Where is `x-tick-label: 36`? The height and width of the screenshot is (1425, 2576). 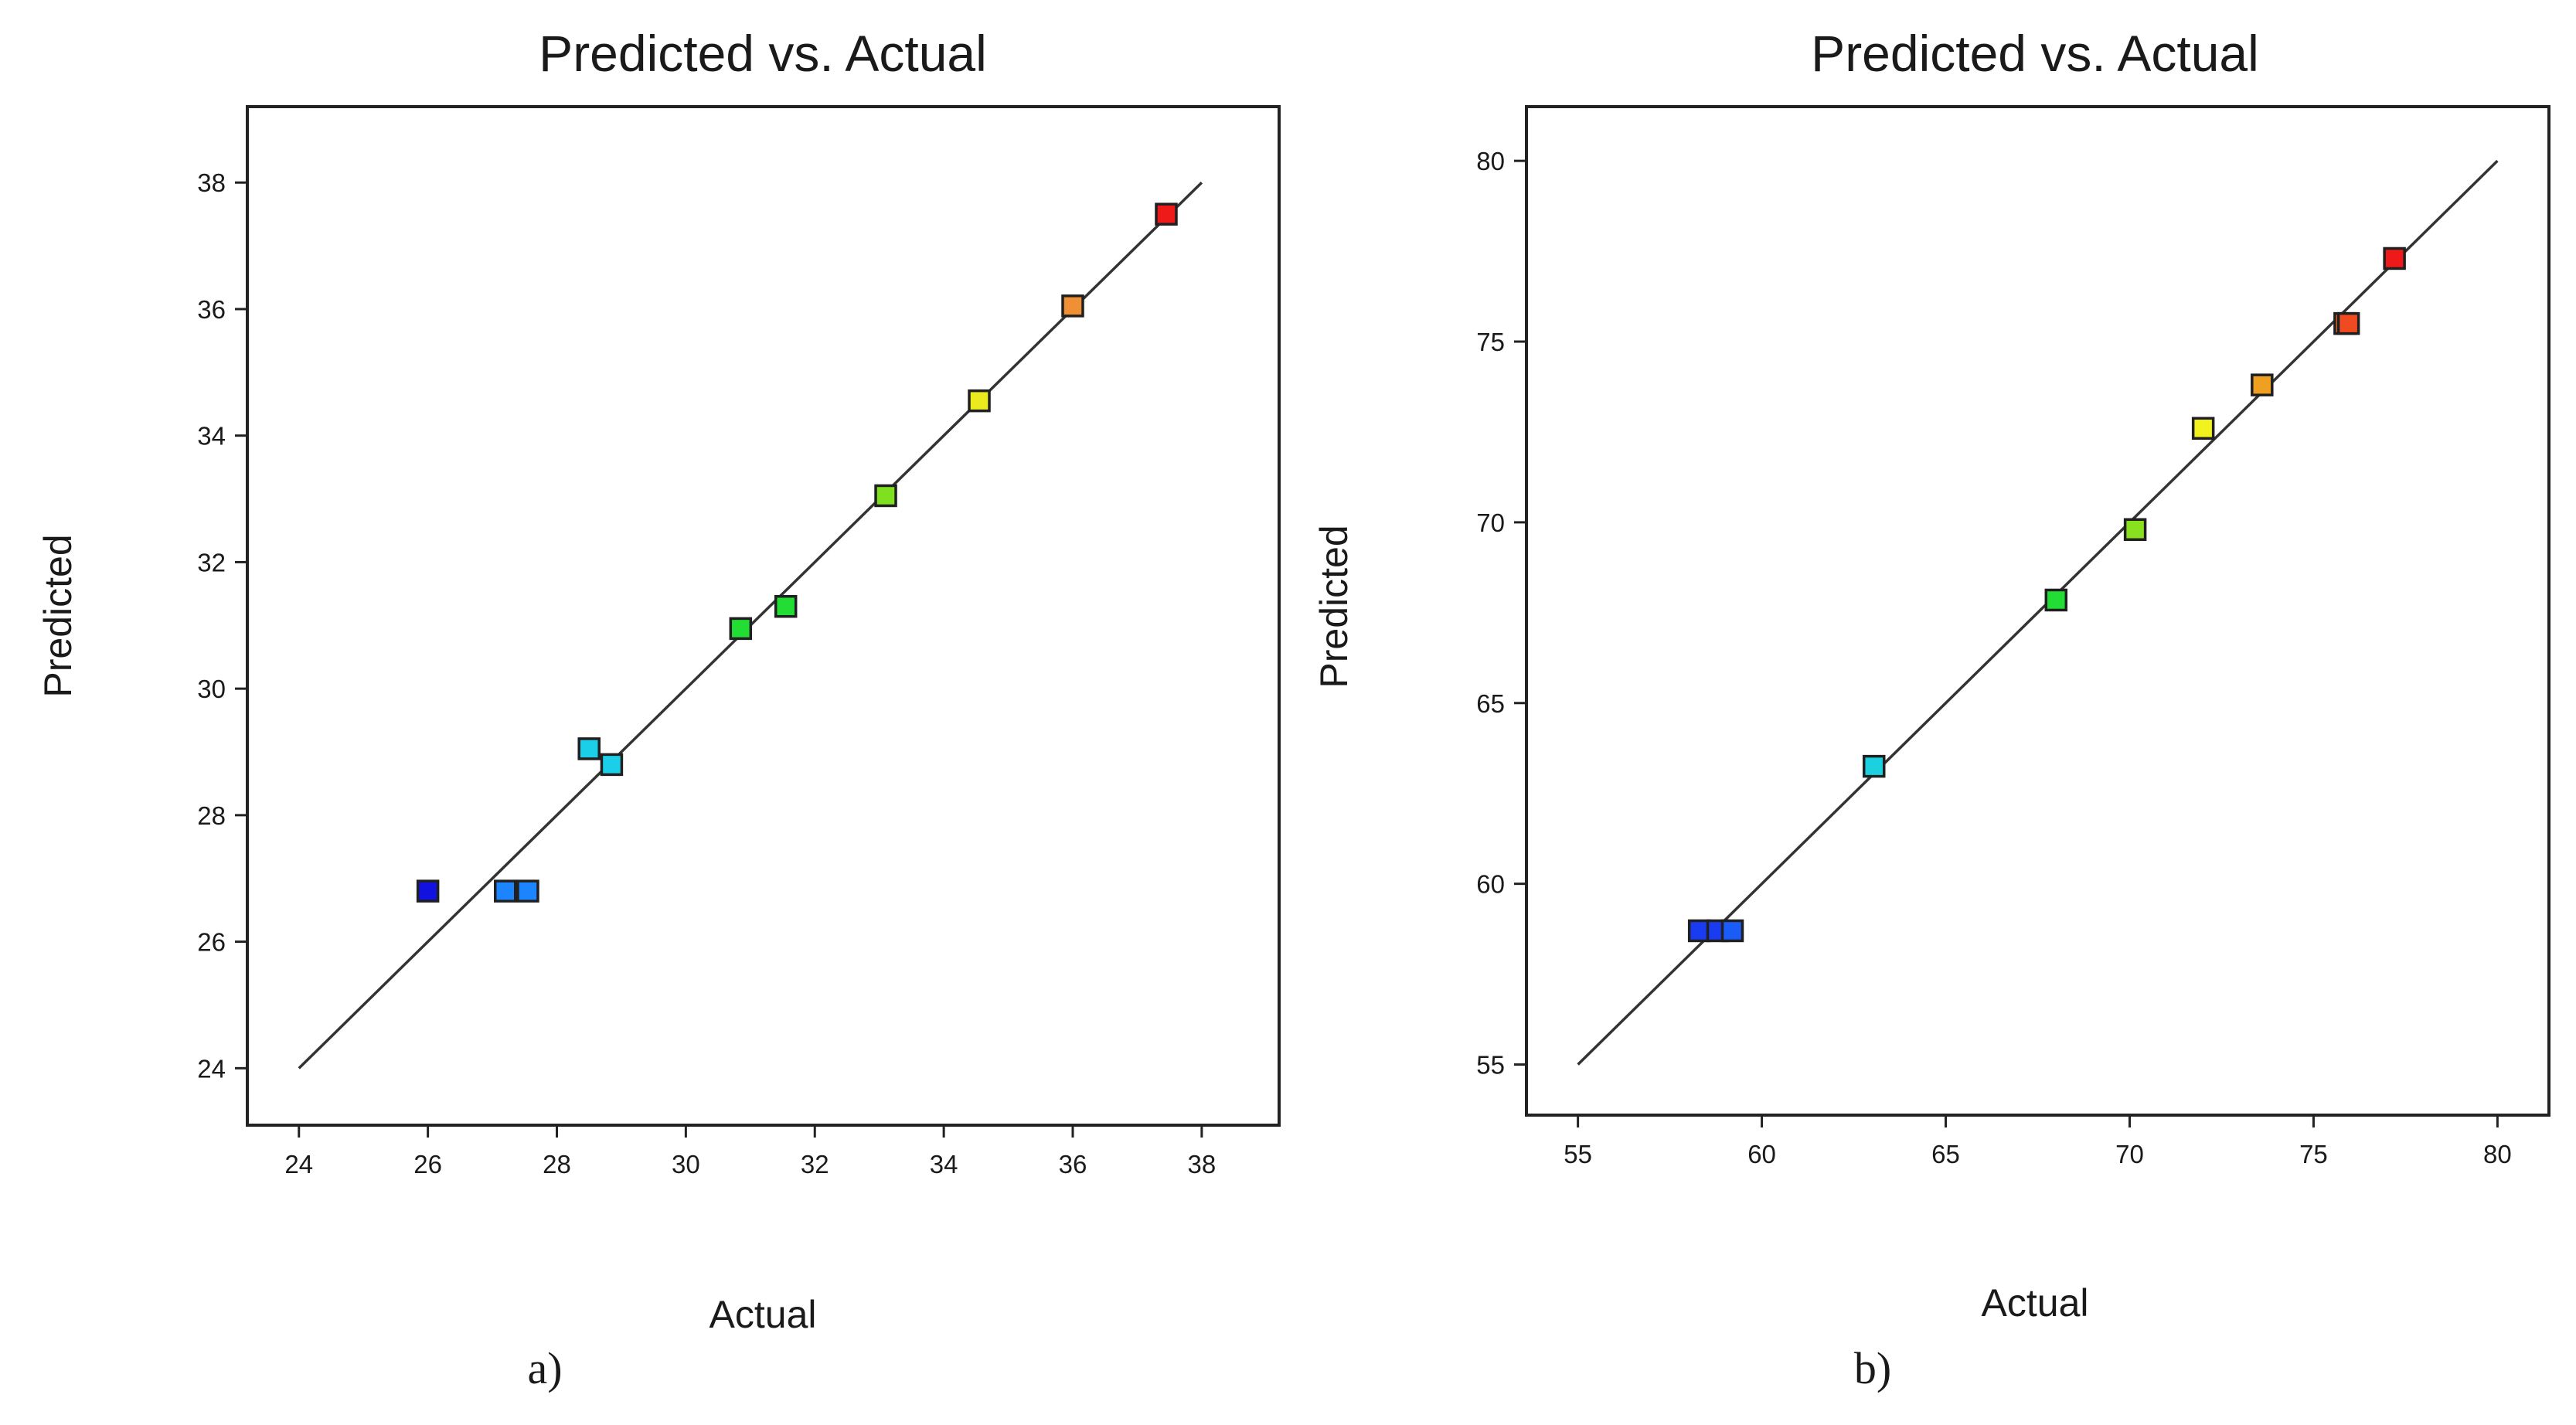
x-tick-label: 36 is located at coordinates (1073, 1164).